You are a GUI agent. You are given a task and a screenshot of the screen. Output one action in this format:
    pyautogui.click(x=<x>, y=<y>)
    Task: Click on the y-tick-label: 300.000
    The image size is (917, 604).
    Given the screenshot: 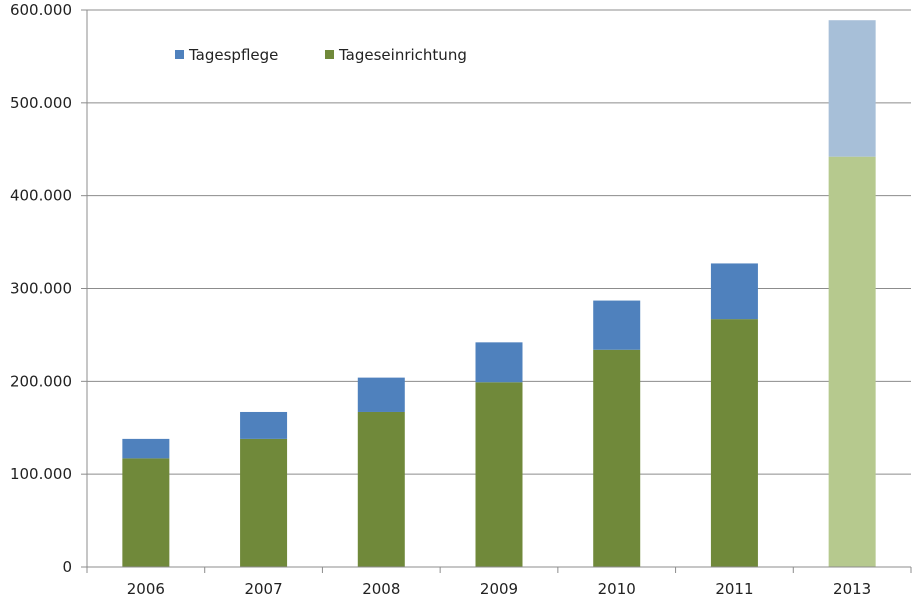 What is the action you would take?
    pyautogui.click(x=41, y=289)
    